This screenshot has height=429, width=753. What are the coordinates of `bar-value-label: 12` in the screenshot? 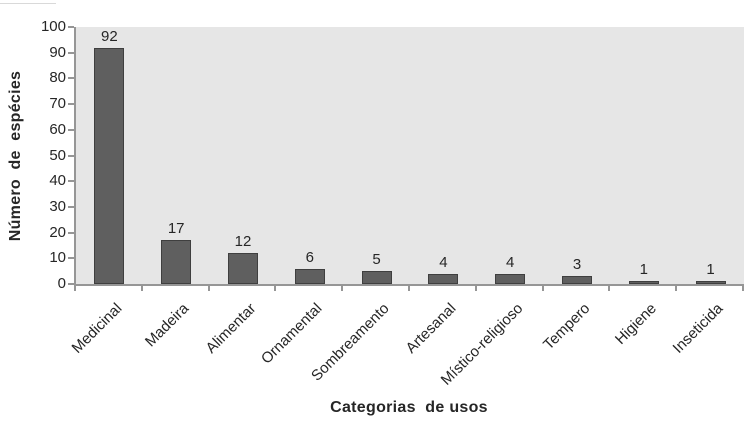 It's located at (243, 242).